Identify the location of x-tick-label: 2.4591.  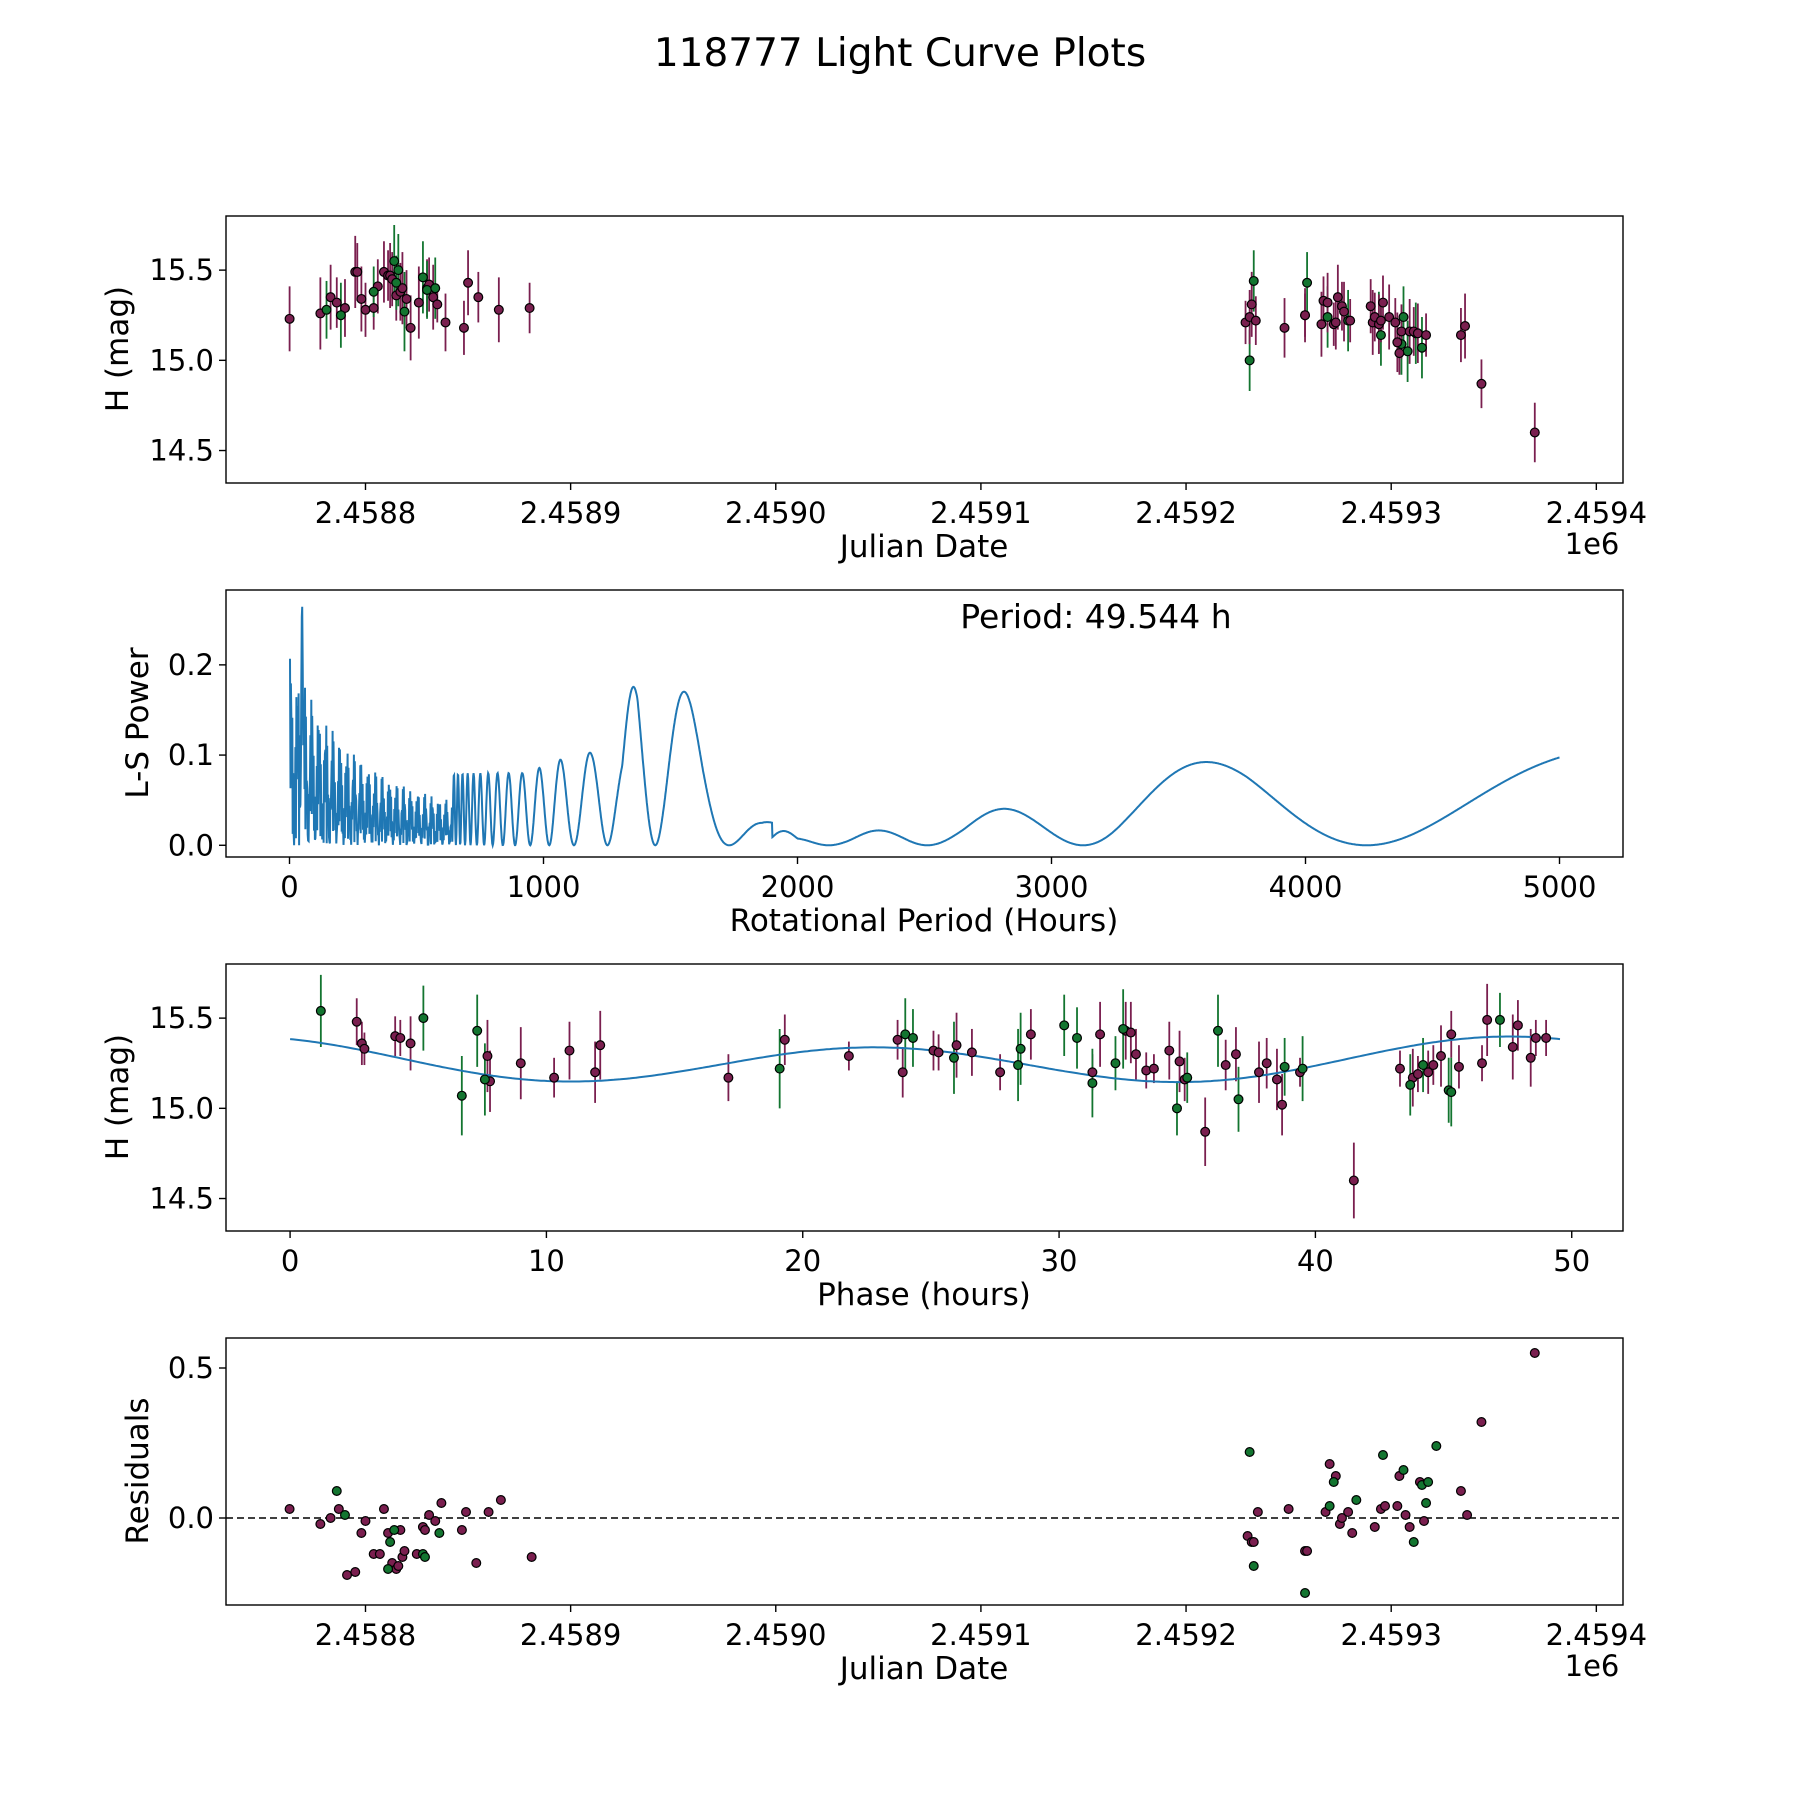
(980, 513).